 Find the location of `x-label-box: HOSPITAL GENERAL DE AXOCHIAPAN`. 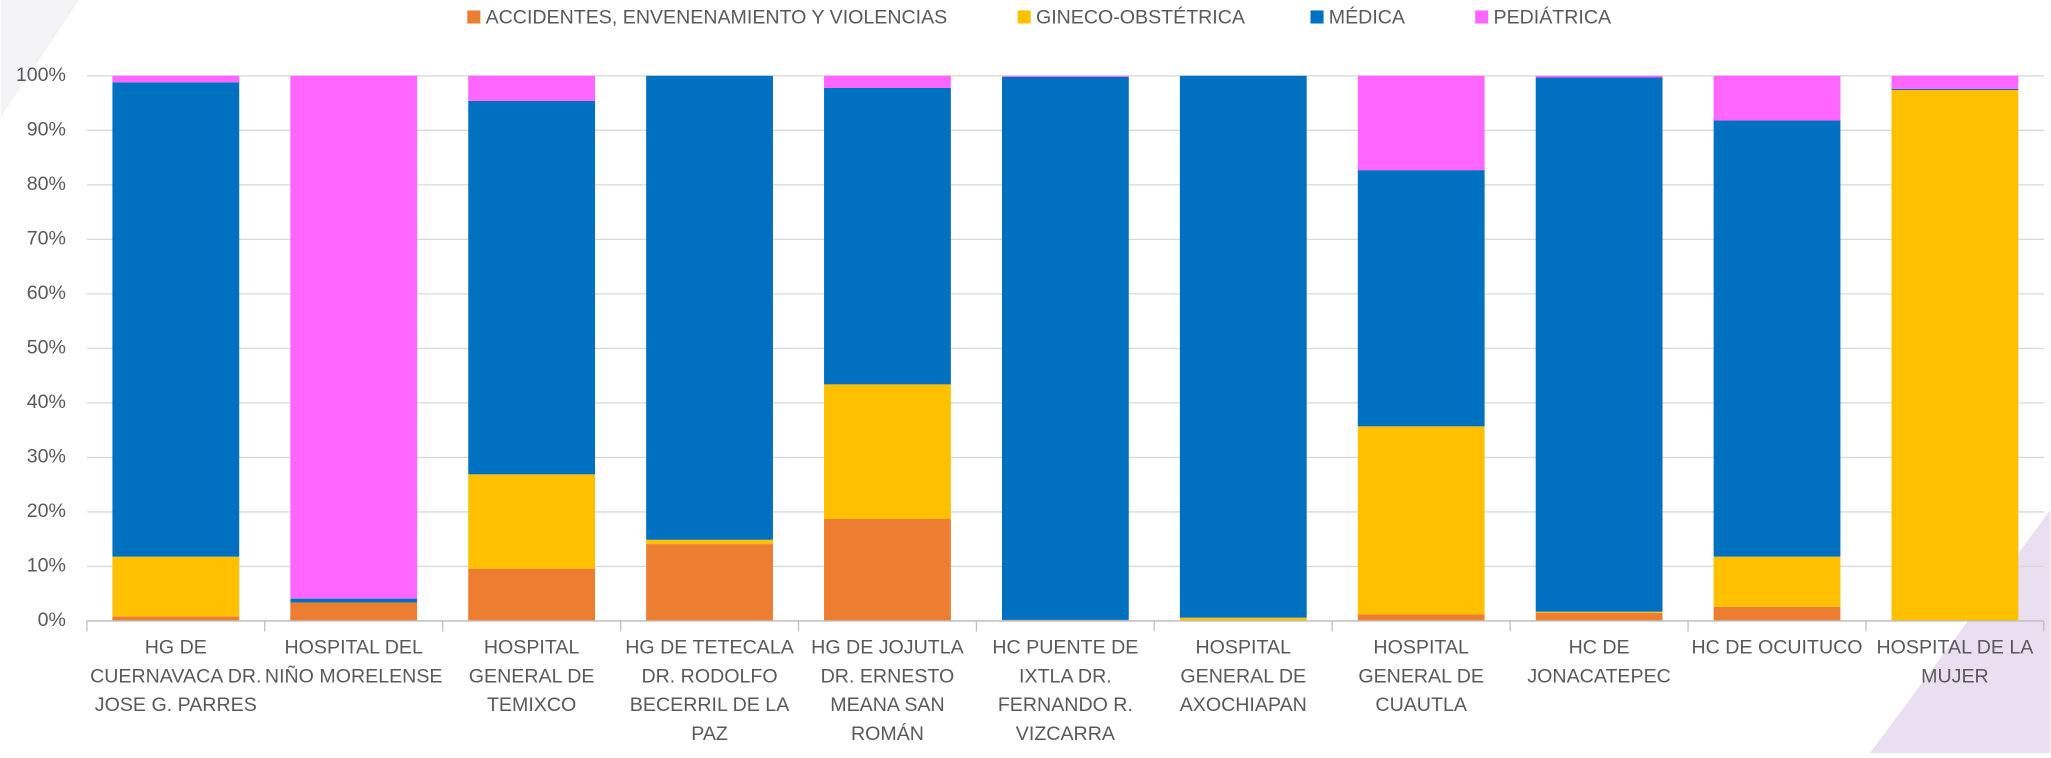

x-label-box: HOSPITAL GENERAL DE AXOCHIAPAN is located at coordinates (1243, 676).